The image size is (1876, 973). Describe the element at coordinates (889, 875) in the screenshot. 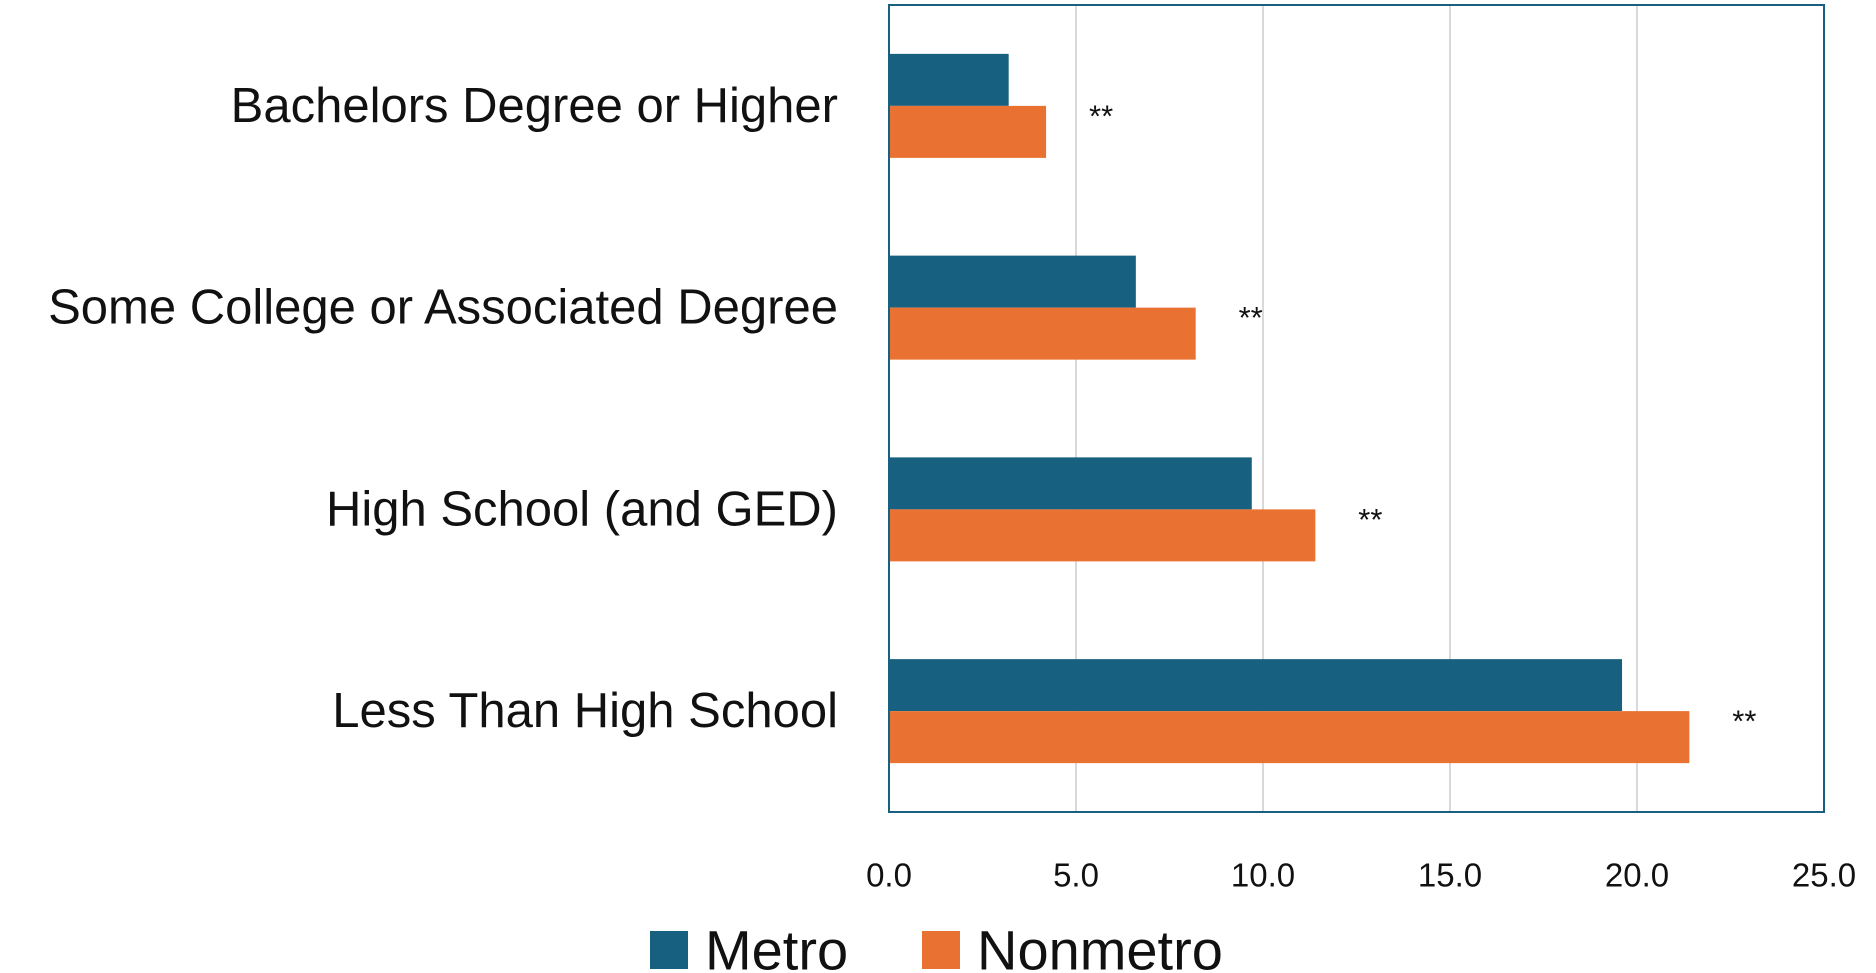

I see `x-tick-label: 0.0` at that location.